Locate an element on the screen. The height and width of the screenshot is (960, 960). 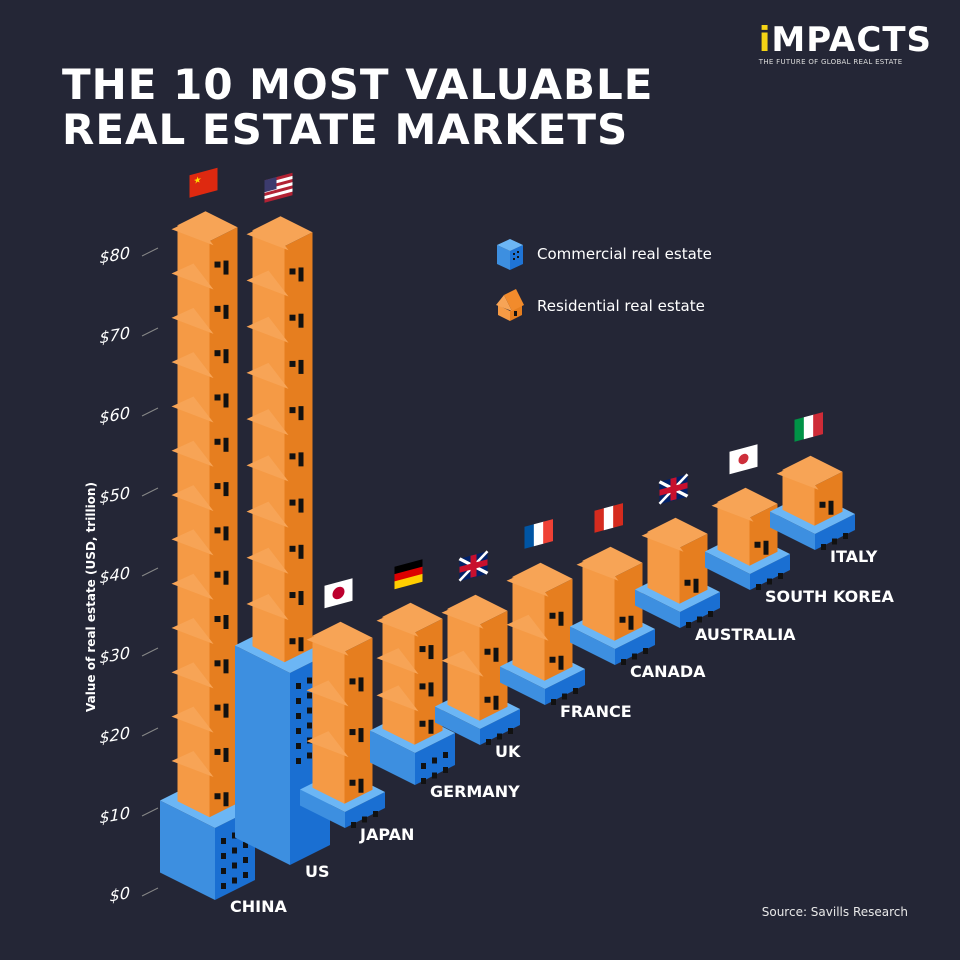
category-label: GERMANY is located at coordinates (475, 791).